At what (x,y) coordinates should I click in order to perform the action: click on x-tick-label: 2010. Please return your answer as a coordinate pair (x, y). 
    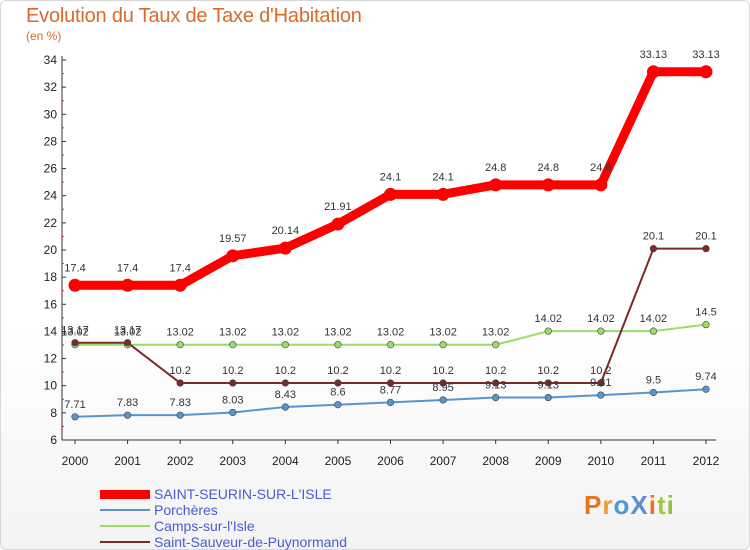
    Looking at the image, I should click on (600, 461).